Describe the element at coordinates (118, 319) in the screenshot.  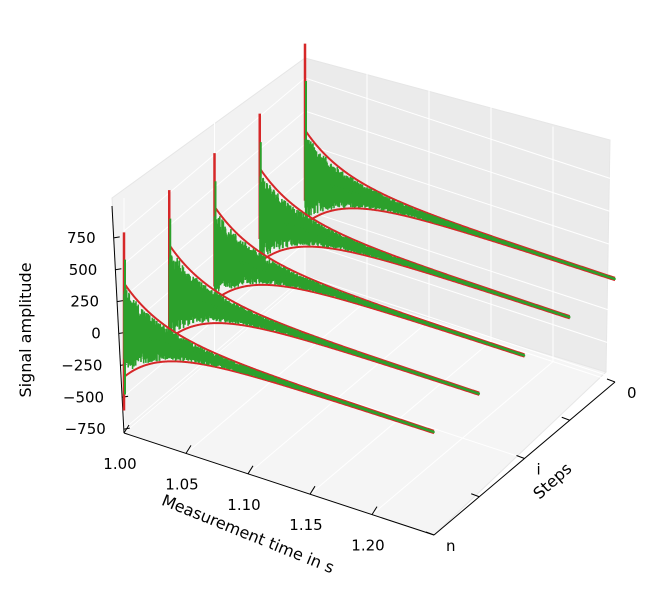
I see `z-axis-line` at that location.